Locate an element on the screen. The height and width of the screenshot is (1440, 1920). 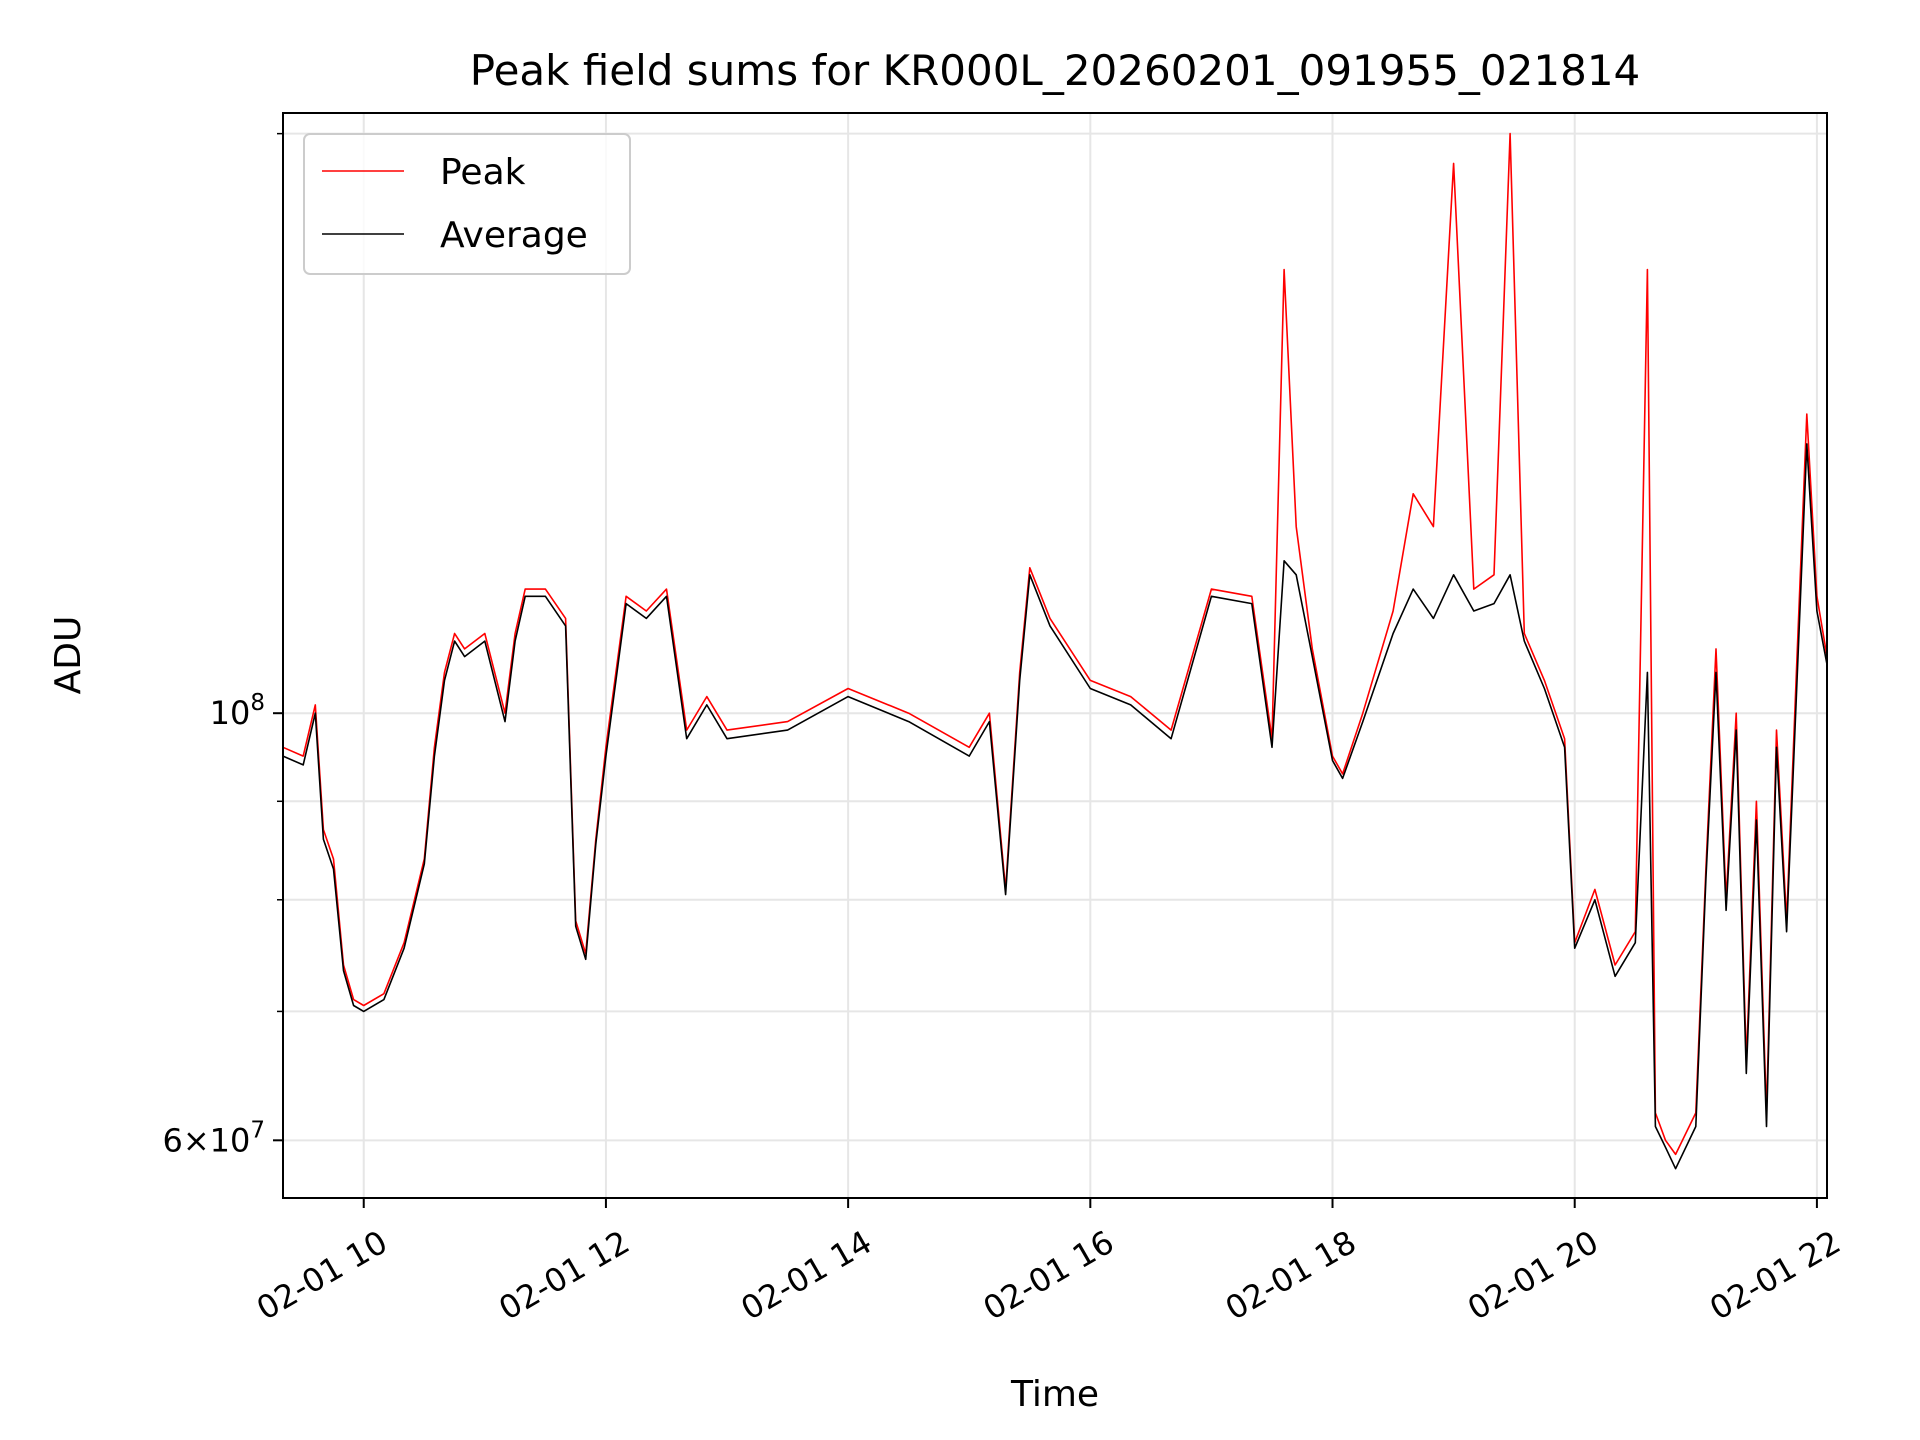
legend-box is located at coordinates (467, 204).